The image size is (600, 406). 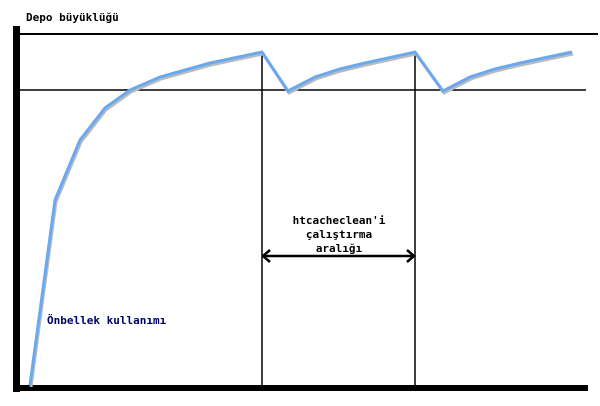 What do you see at coordinates (107, 320) in the screenshot?
I see `curve-label: Önbellek kullanımı` at bounding box center [107, 320].